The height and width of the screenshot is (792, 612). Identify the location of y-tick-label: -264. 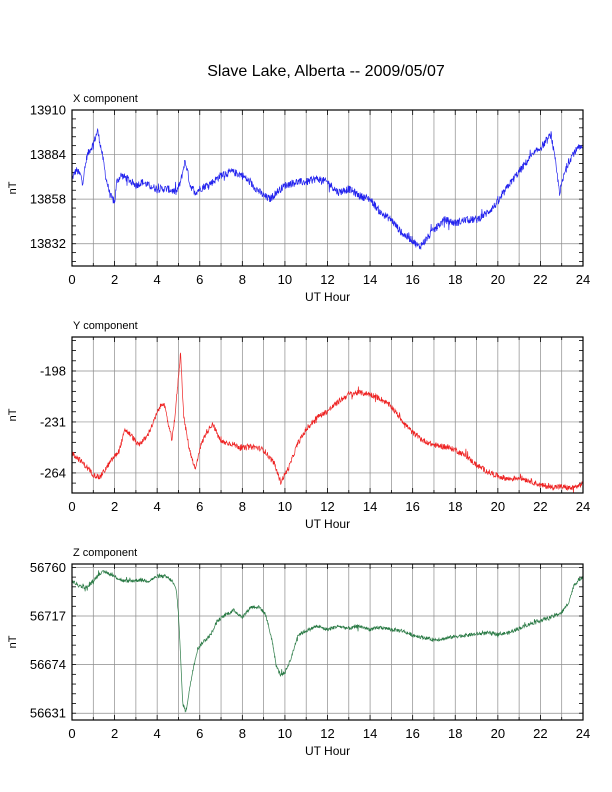
(53, 472).